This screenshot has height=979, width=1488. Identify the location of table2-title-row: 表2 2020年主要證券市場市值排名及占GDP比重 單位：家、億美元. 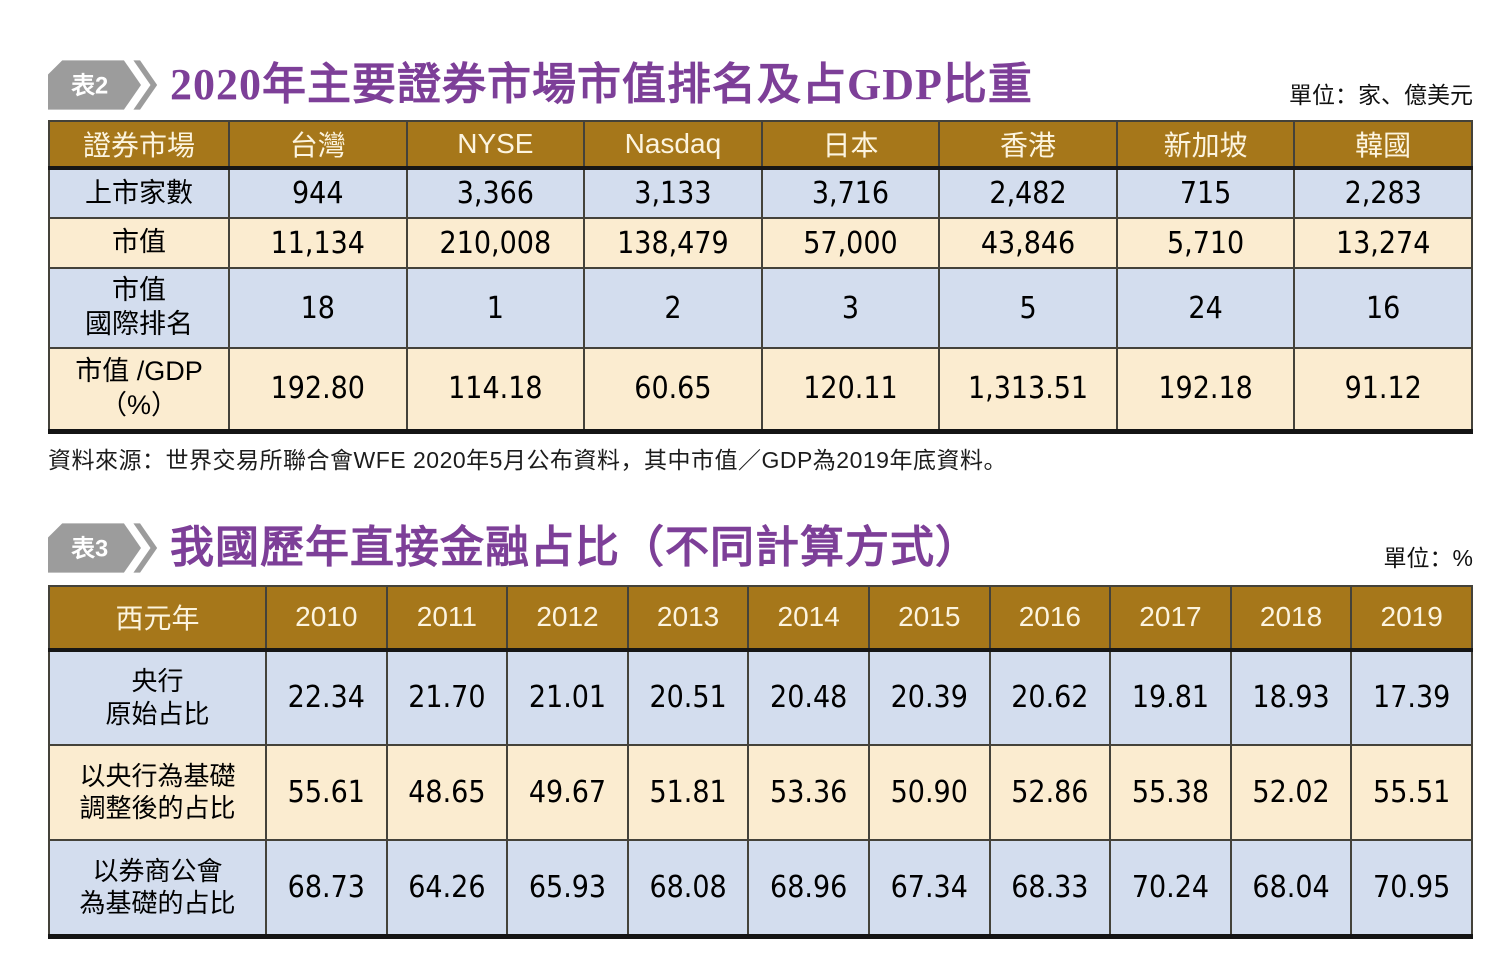
(760, 85).